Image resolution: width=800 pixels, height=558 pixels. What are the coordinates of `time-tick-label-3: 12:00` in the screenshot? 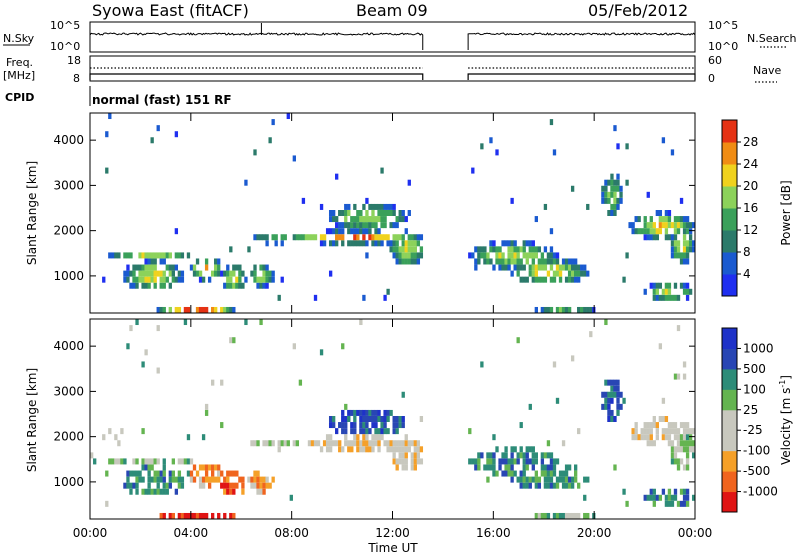 It's located at (392, 533).